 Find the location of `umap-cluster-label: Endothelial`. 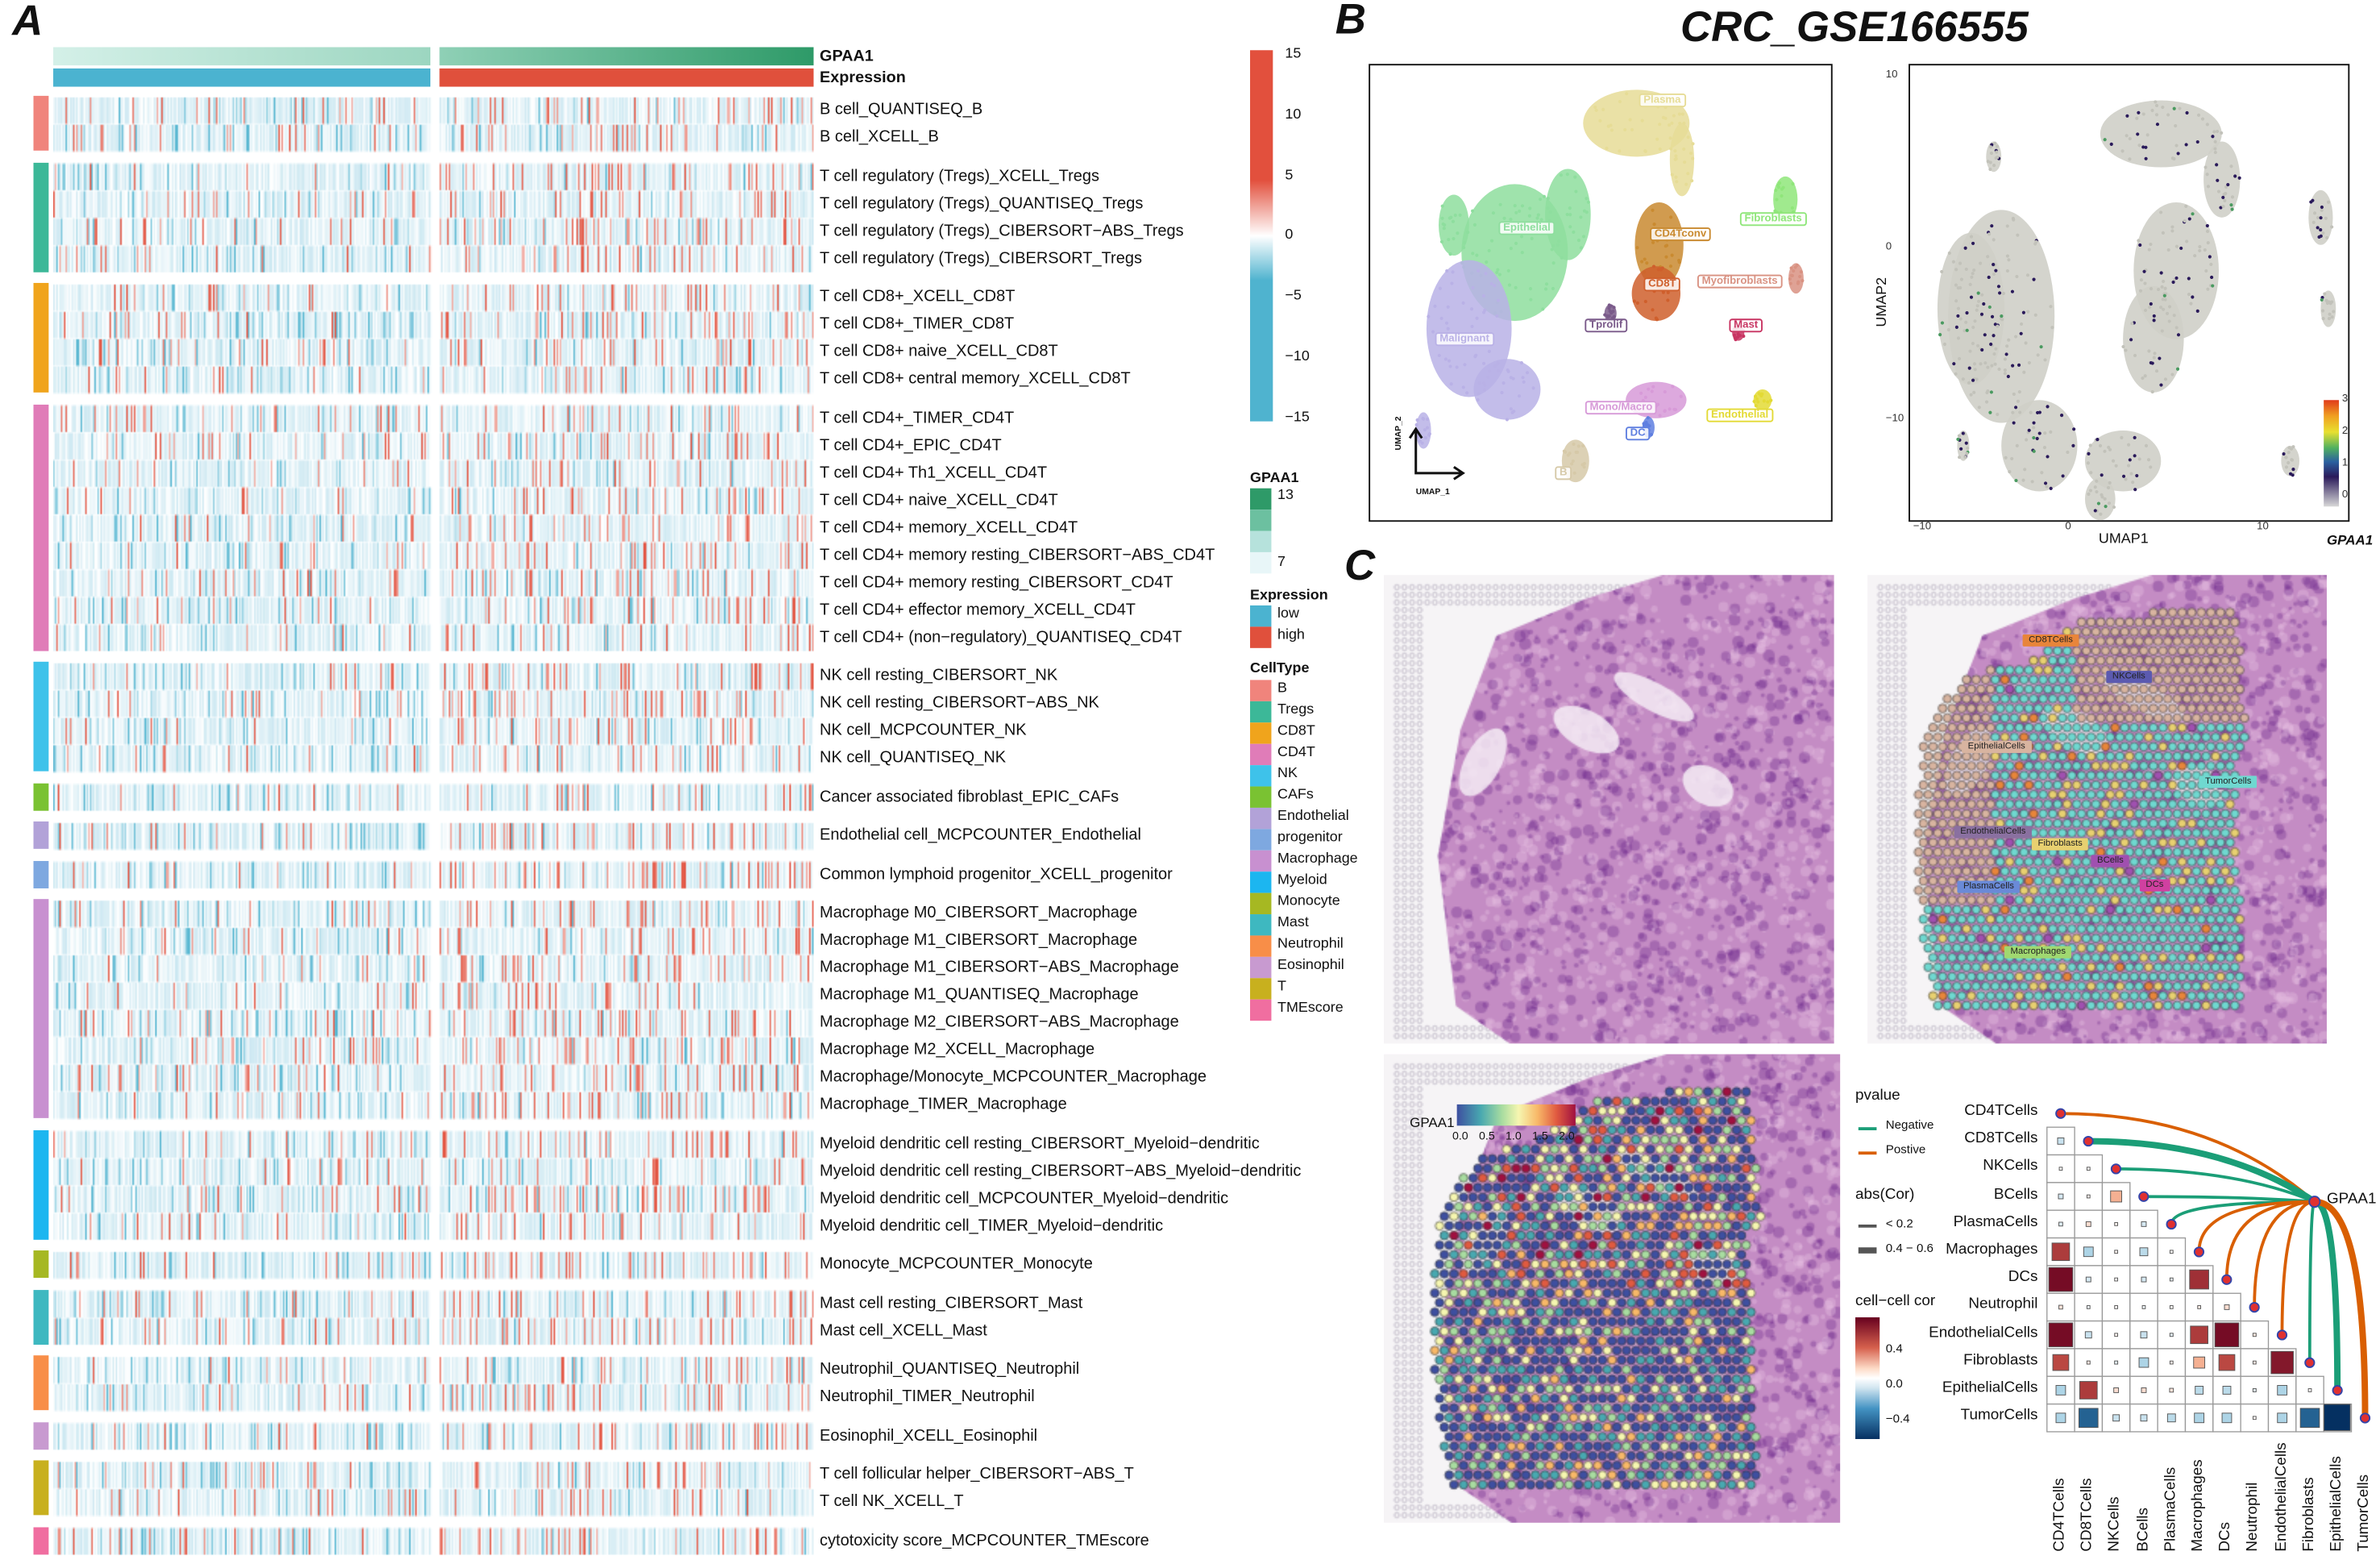

umap-cluster-label: Endothelial is located at coordinates (1739, 415).